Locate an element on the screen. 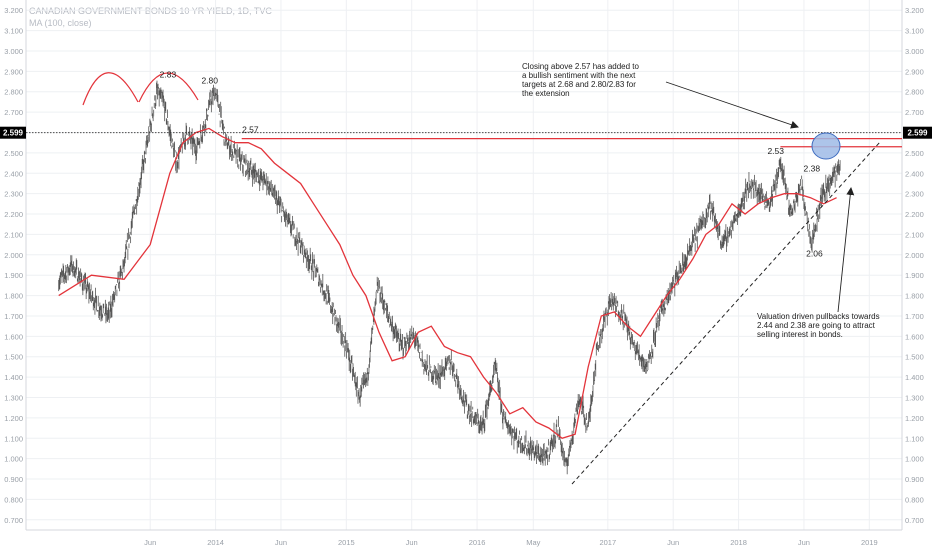  y-tick-label-right: 2.100 is located at coordinates (914, 234).